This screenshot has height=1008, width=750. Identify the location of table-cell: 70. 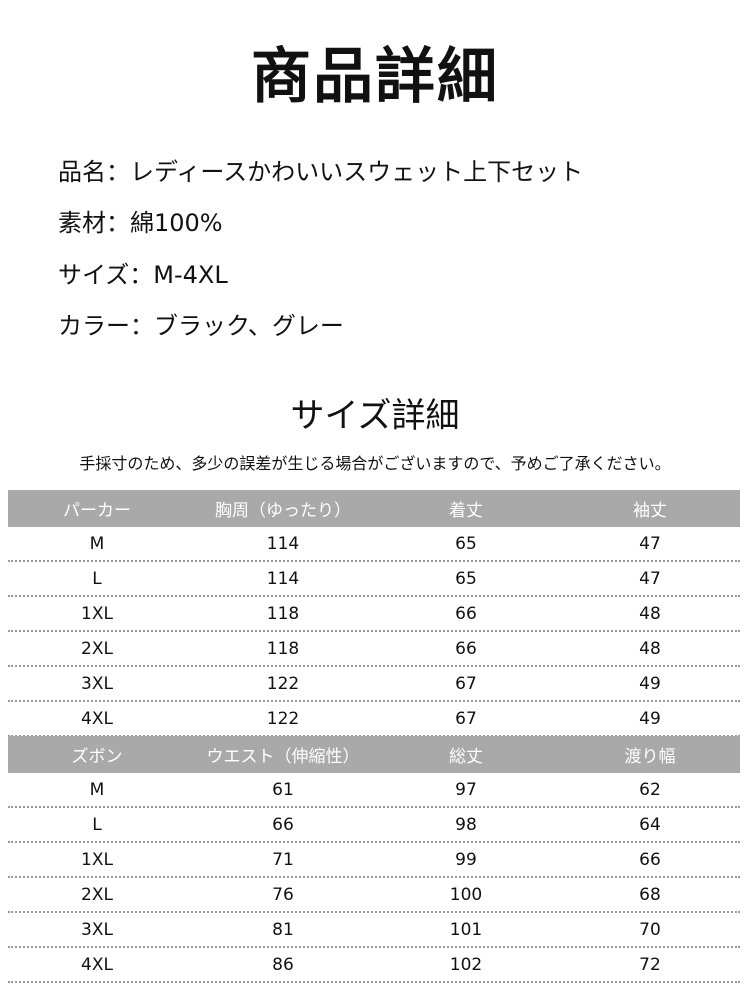
(650, 929).